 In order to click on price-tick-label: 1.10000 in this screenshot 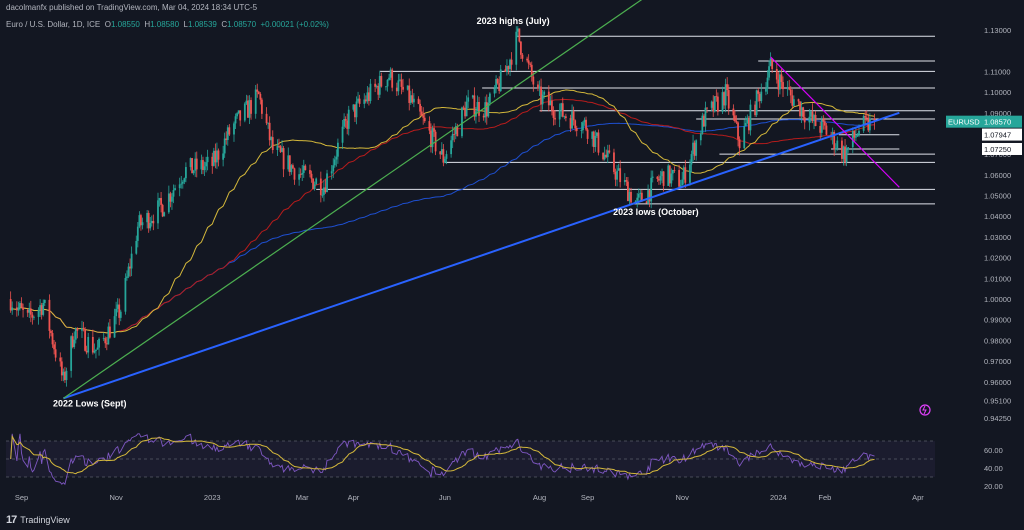, I will do `click(997, 92)`.